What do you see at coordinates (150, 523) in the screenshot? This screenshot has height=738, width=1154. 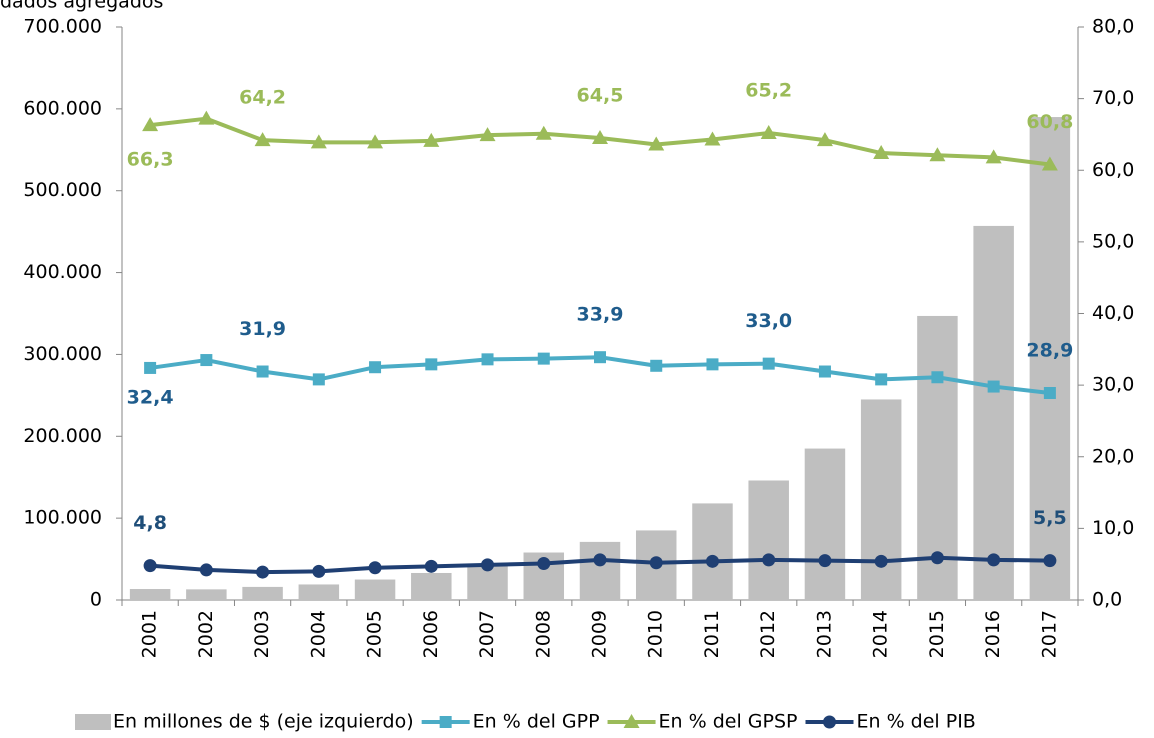 I see `data-label: 4,8` at bounding box center [150, 523].